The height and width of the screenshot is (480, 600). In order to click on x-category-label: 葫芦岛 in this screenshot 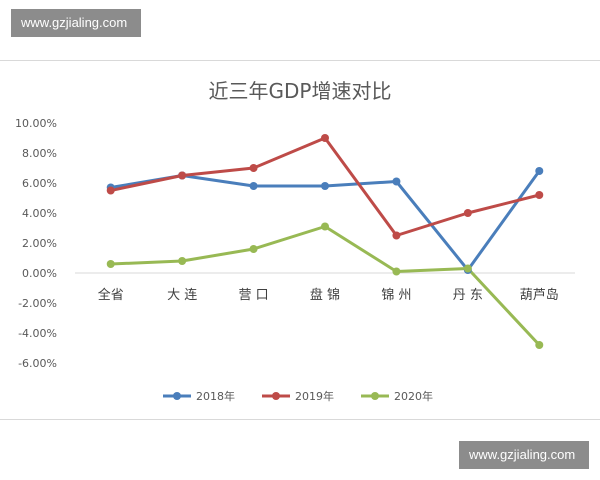, I will do `click(539, 295)`.